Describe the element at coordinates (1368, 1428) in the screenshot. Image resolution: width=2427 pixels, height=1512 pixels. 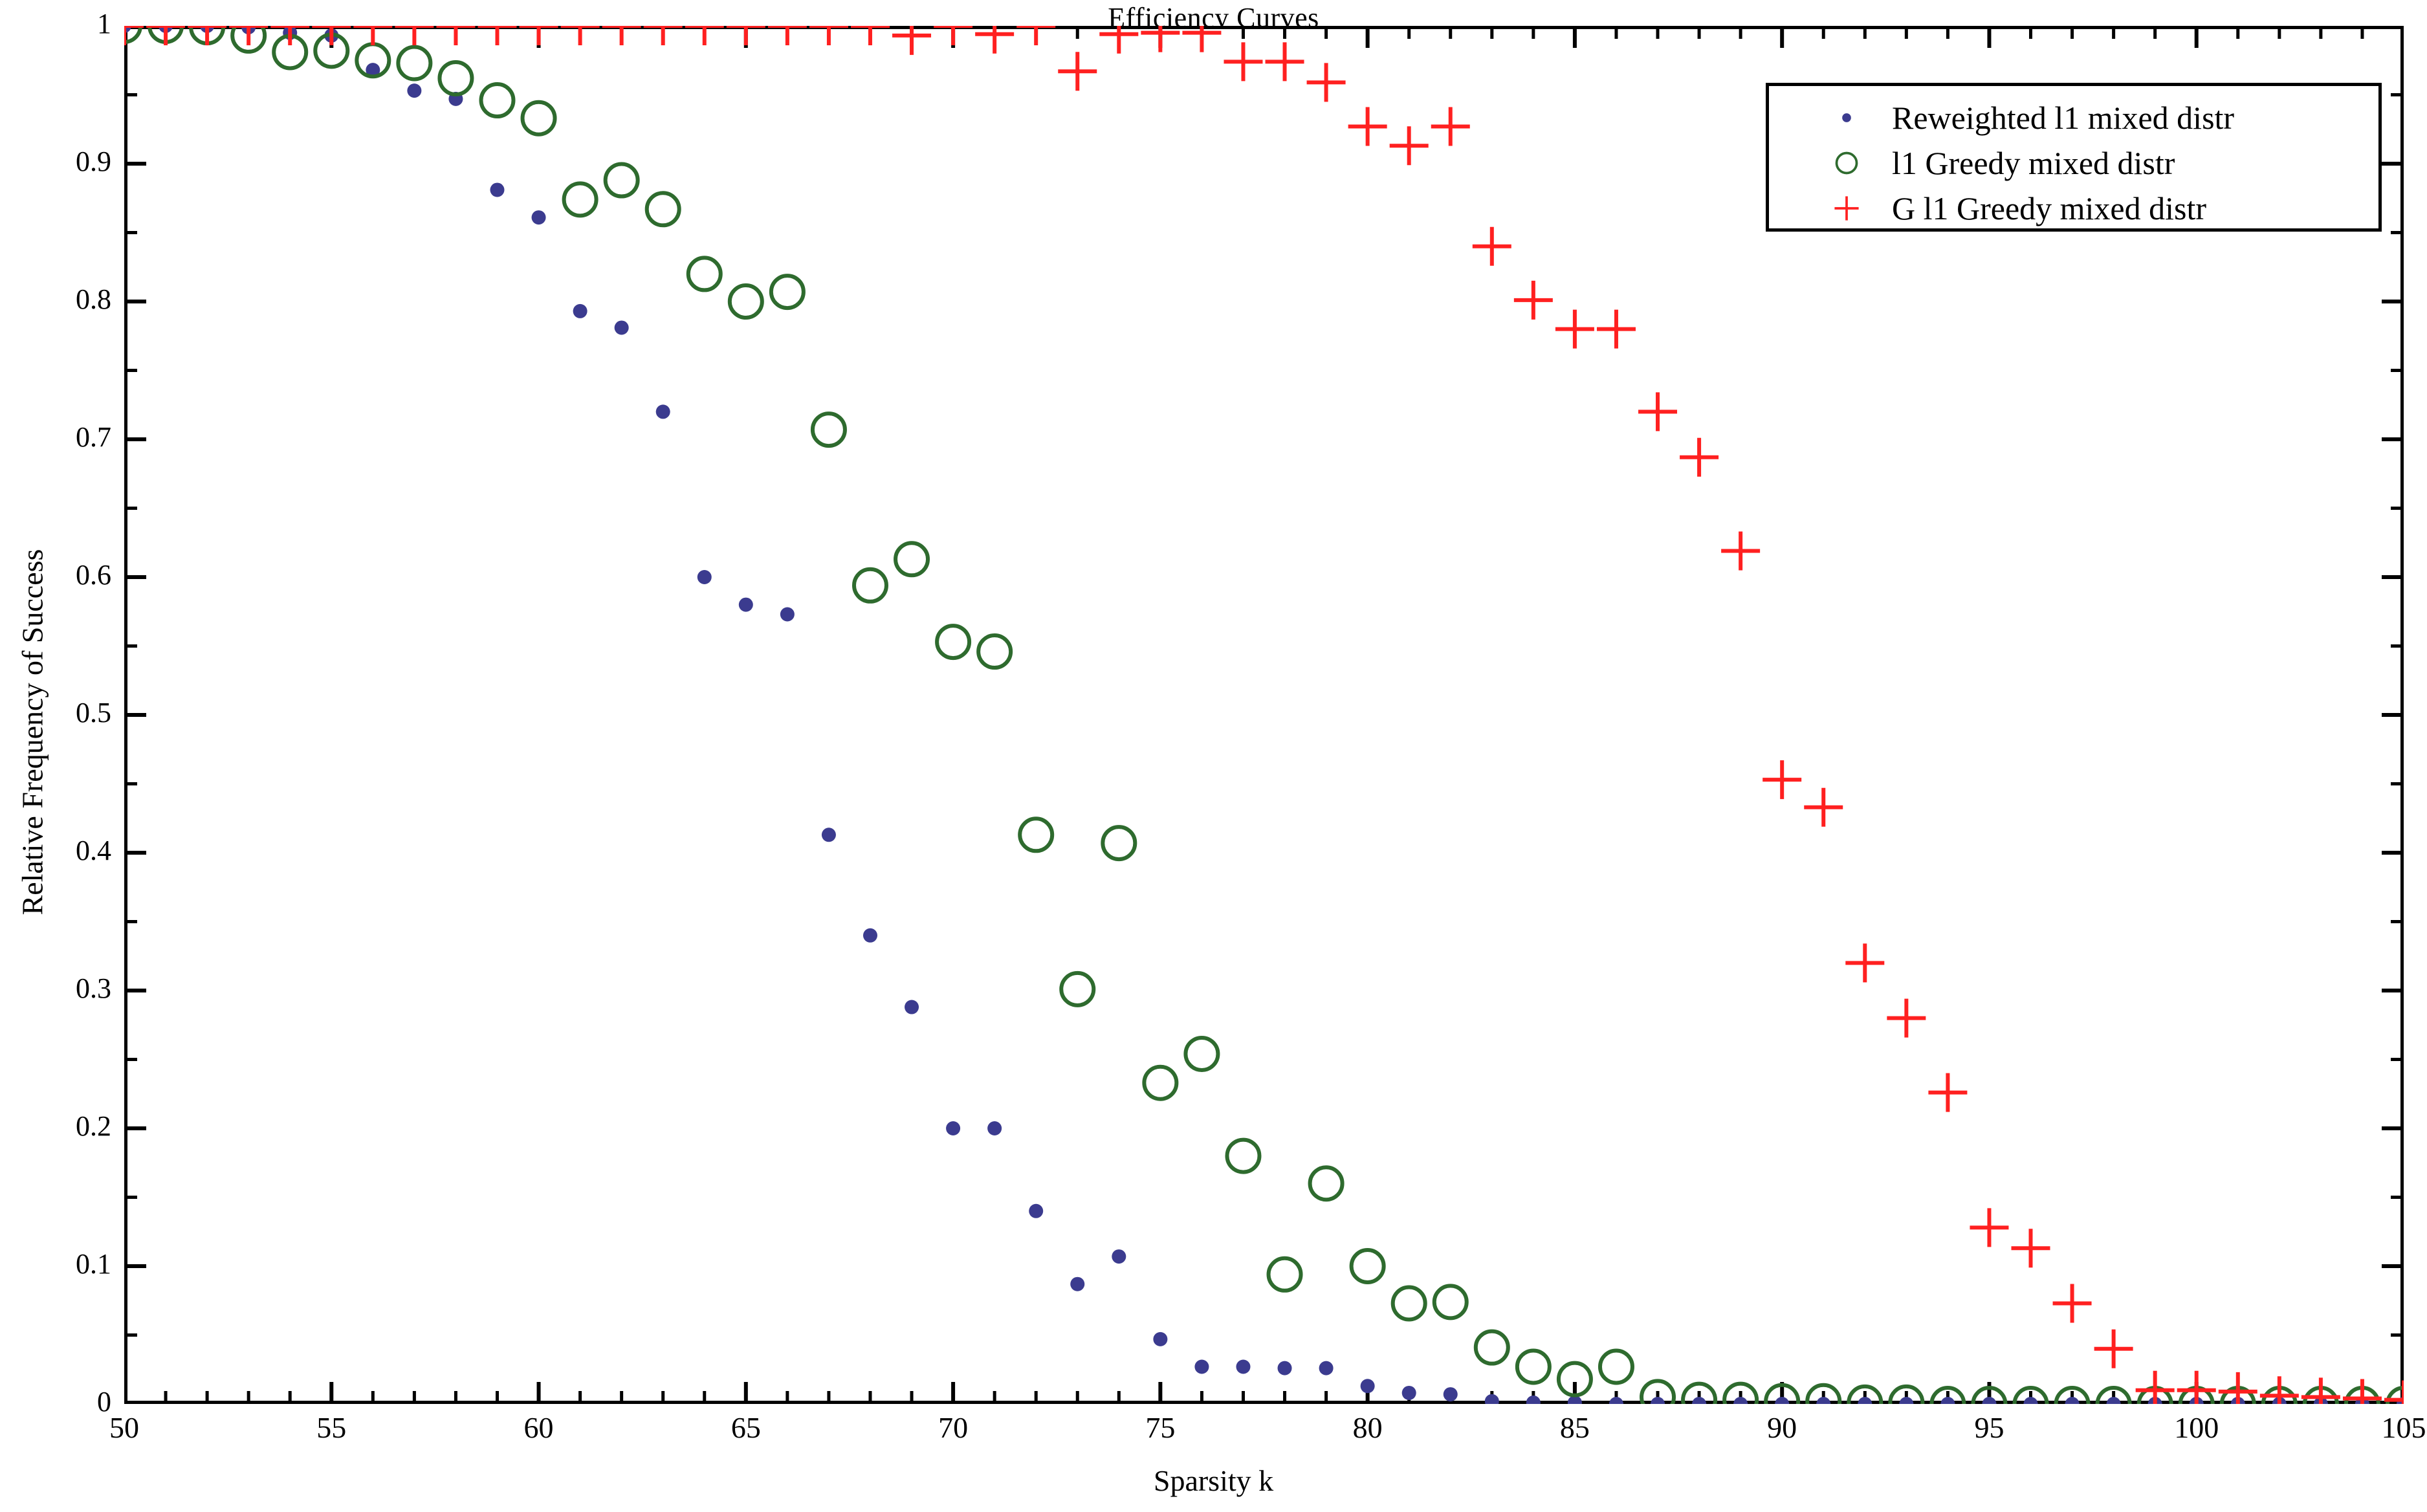
I see `x-tick-label: 80` at that location.